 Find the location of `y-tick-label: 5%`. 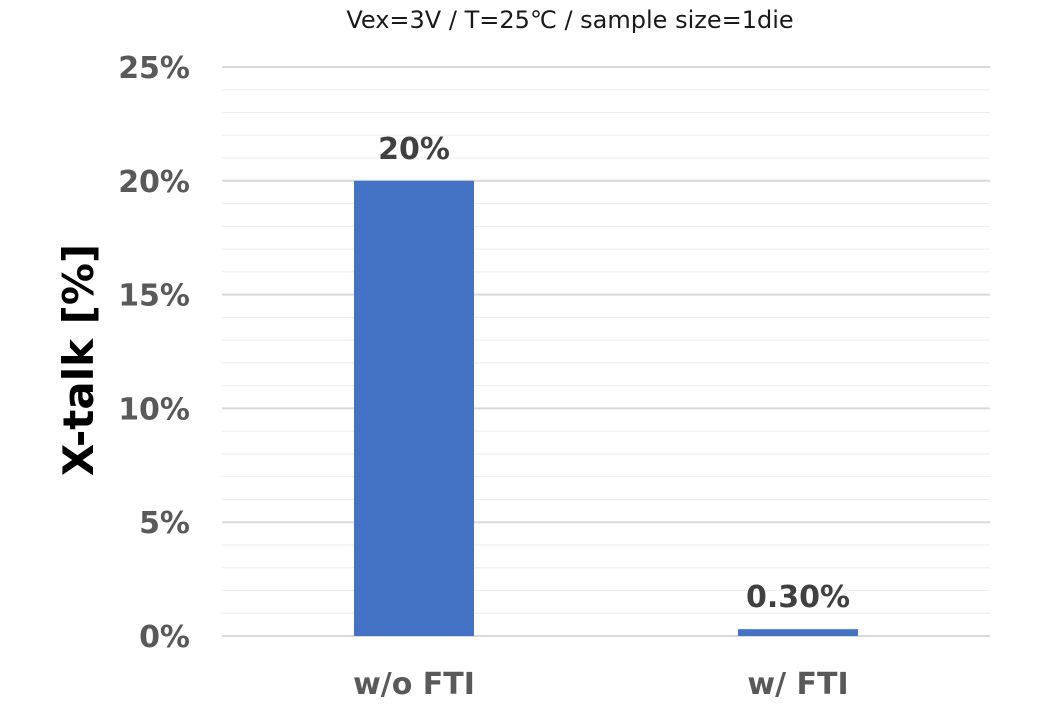

y-tick-label: 5% is located at coordinates (164, 523).